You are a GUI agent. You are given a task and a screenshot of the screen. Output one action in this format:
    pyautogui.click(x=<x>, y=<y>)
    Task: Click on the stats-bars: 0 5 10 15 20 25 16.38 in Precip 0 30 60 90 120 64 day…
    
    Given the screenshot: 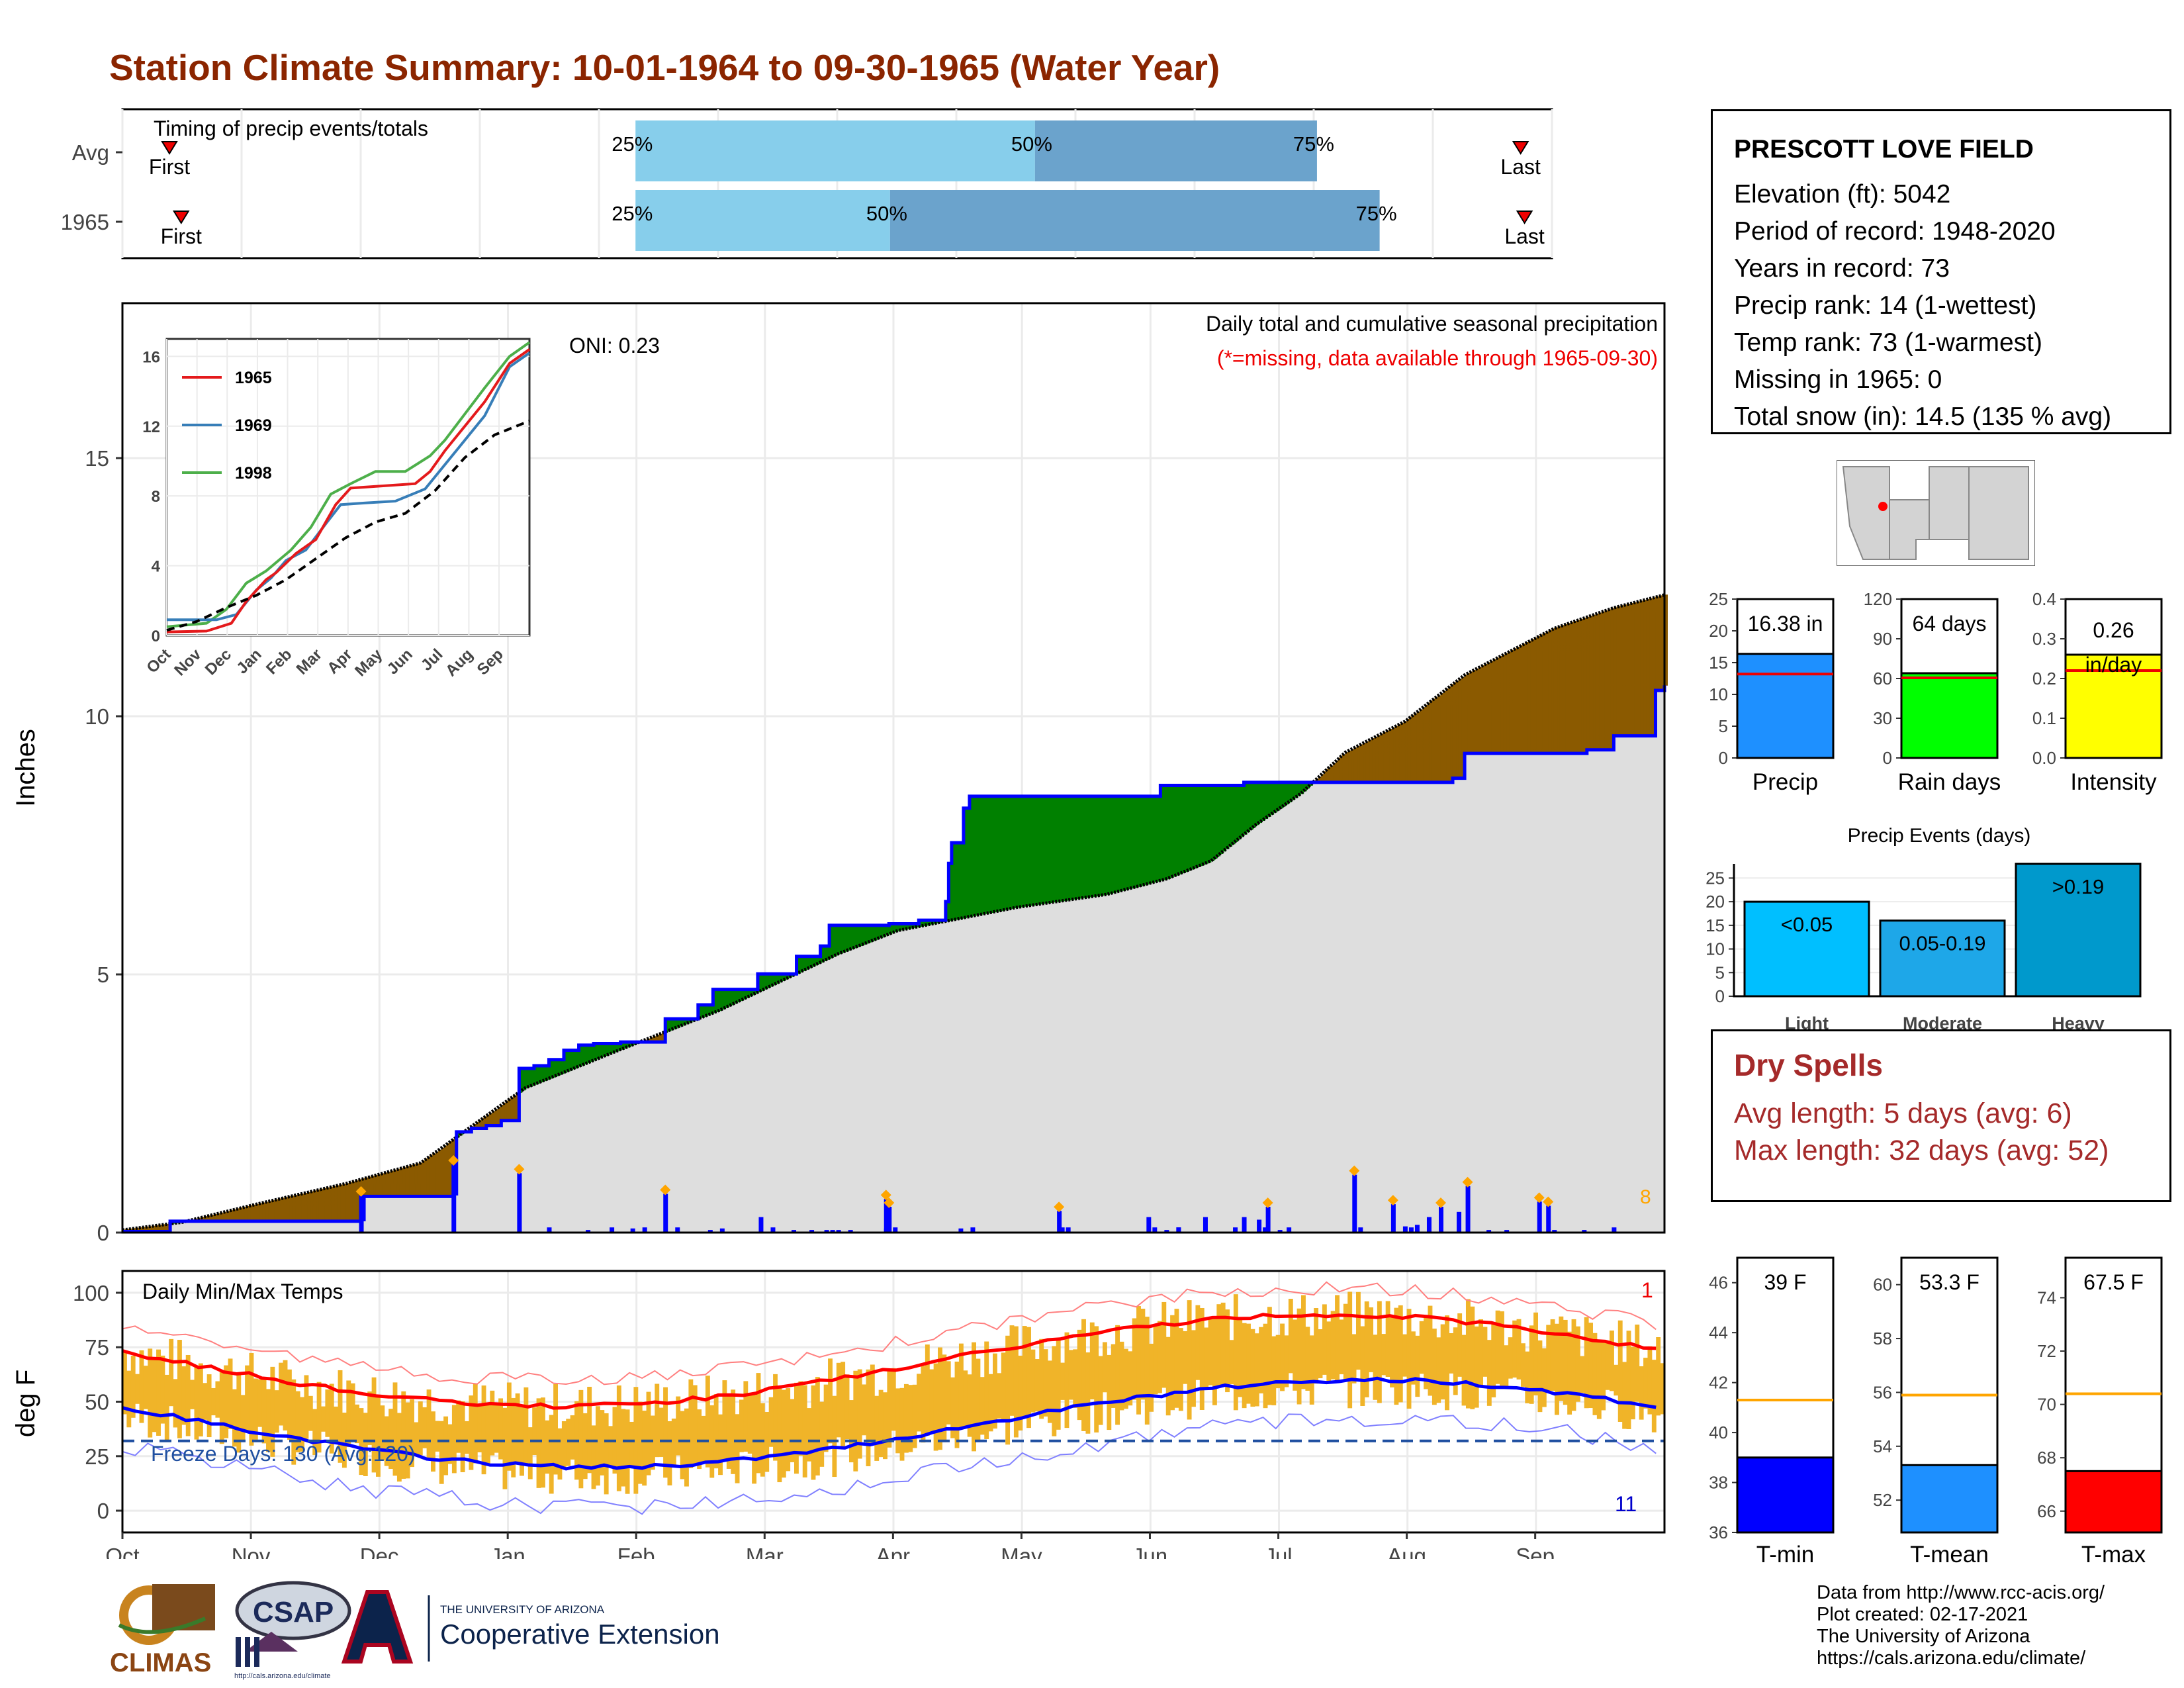 What is the action you would take?
    pyautogui.click(x=1936, y=692)
    